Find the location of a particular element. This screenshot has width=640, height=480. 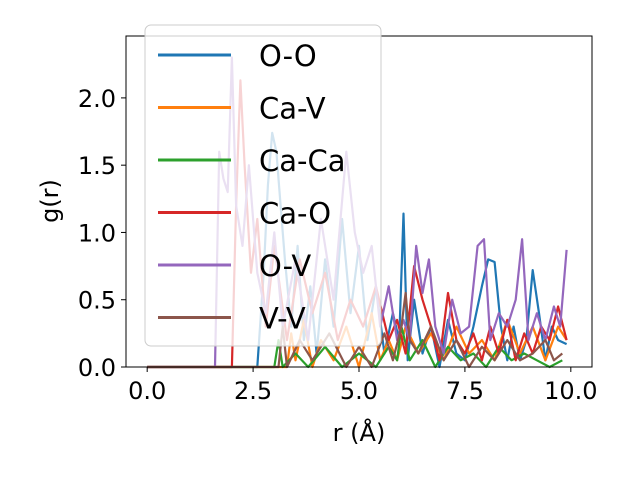

y-tick-label: 1.0 is located at coordinates (97, 233).